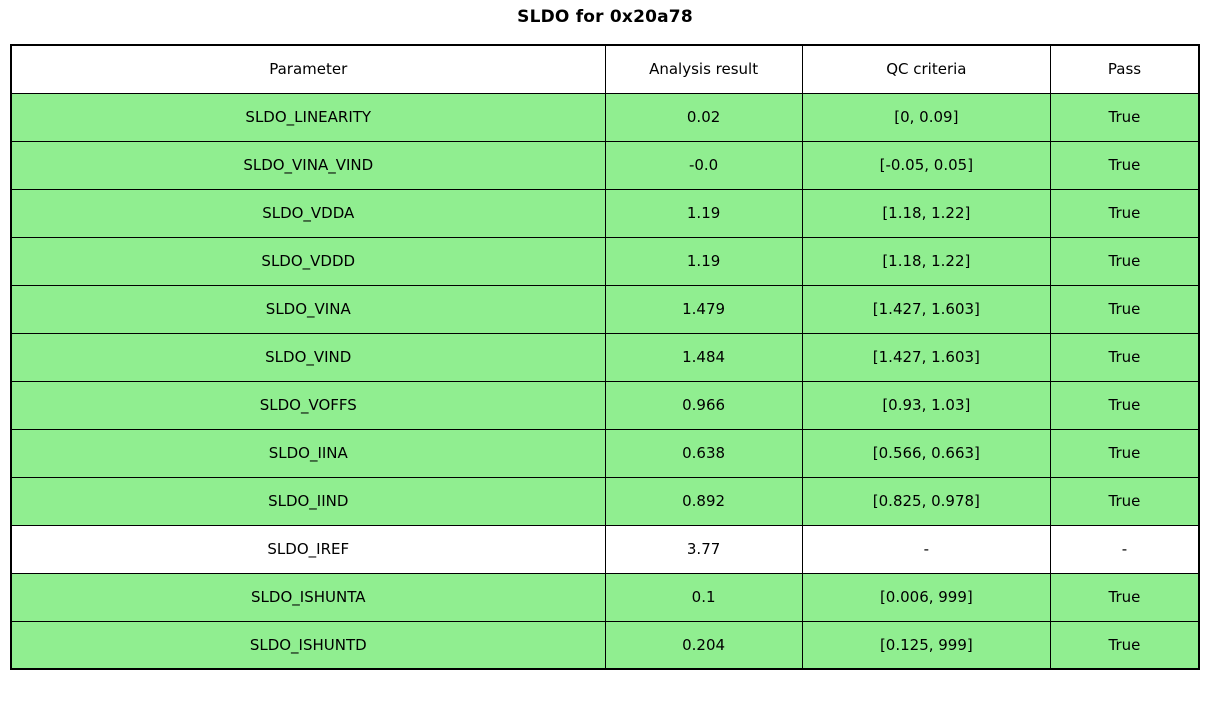 Image resolution: width=1210 pixels, height=705 pixels. I want to click on parameter-cell: SLDO_ISHUNTD, so click(308, 645).